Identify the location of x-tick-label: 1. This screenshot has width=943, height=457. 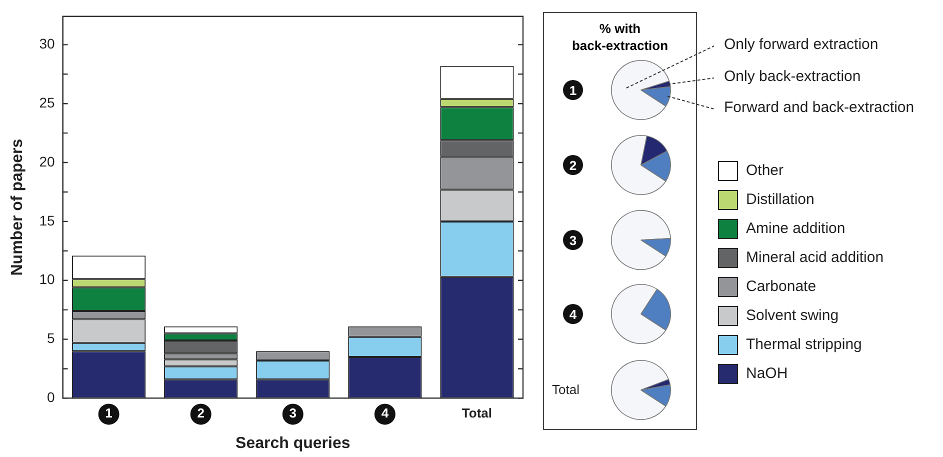
(108, 413).